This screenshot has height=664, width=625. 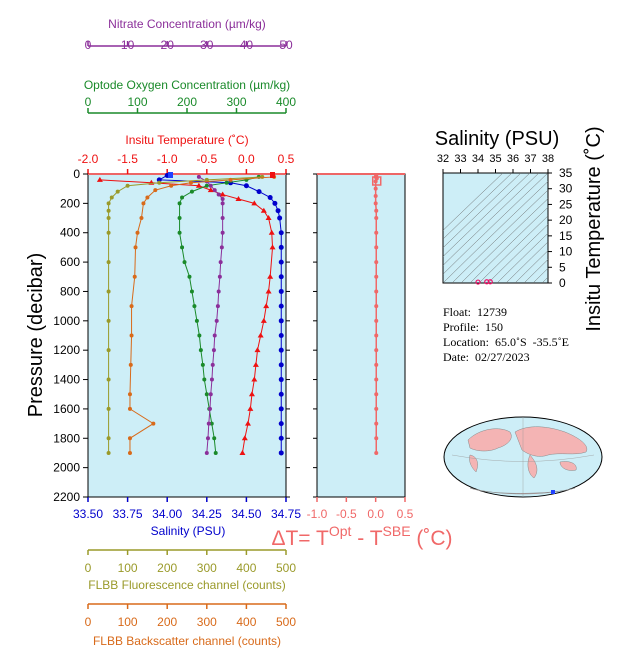 I want to click on pressure-axis-label: Pressure (decibar), so click(x=36, y=335).